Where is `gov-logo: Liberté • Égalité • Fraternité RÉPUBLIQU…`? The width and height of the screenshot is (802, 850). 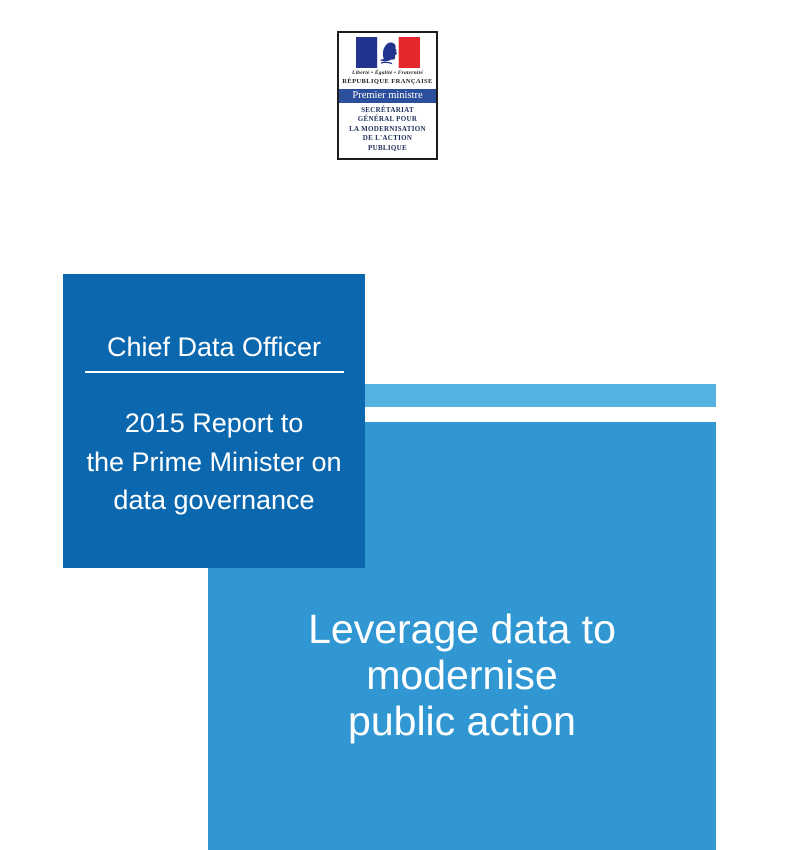
gov-logo: Liberté • Égalité • Fraternité RÉPUBLIQU… is located at coordinates (387, 95).